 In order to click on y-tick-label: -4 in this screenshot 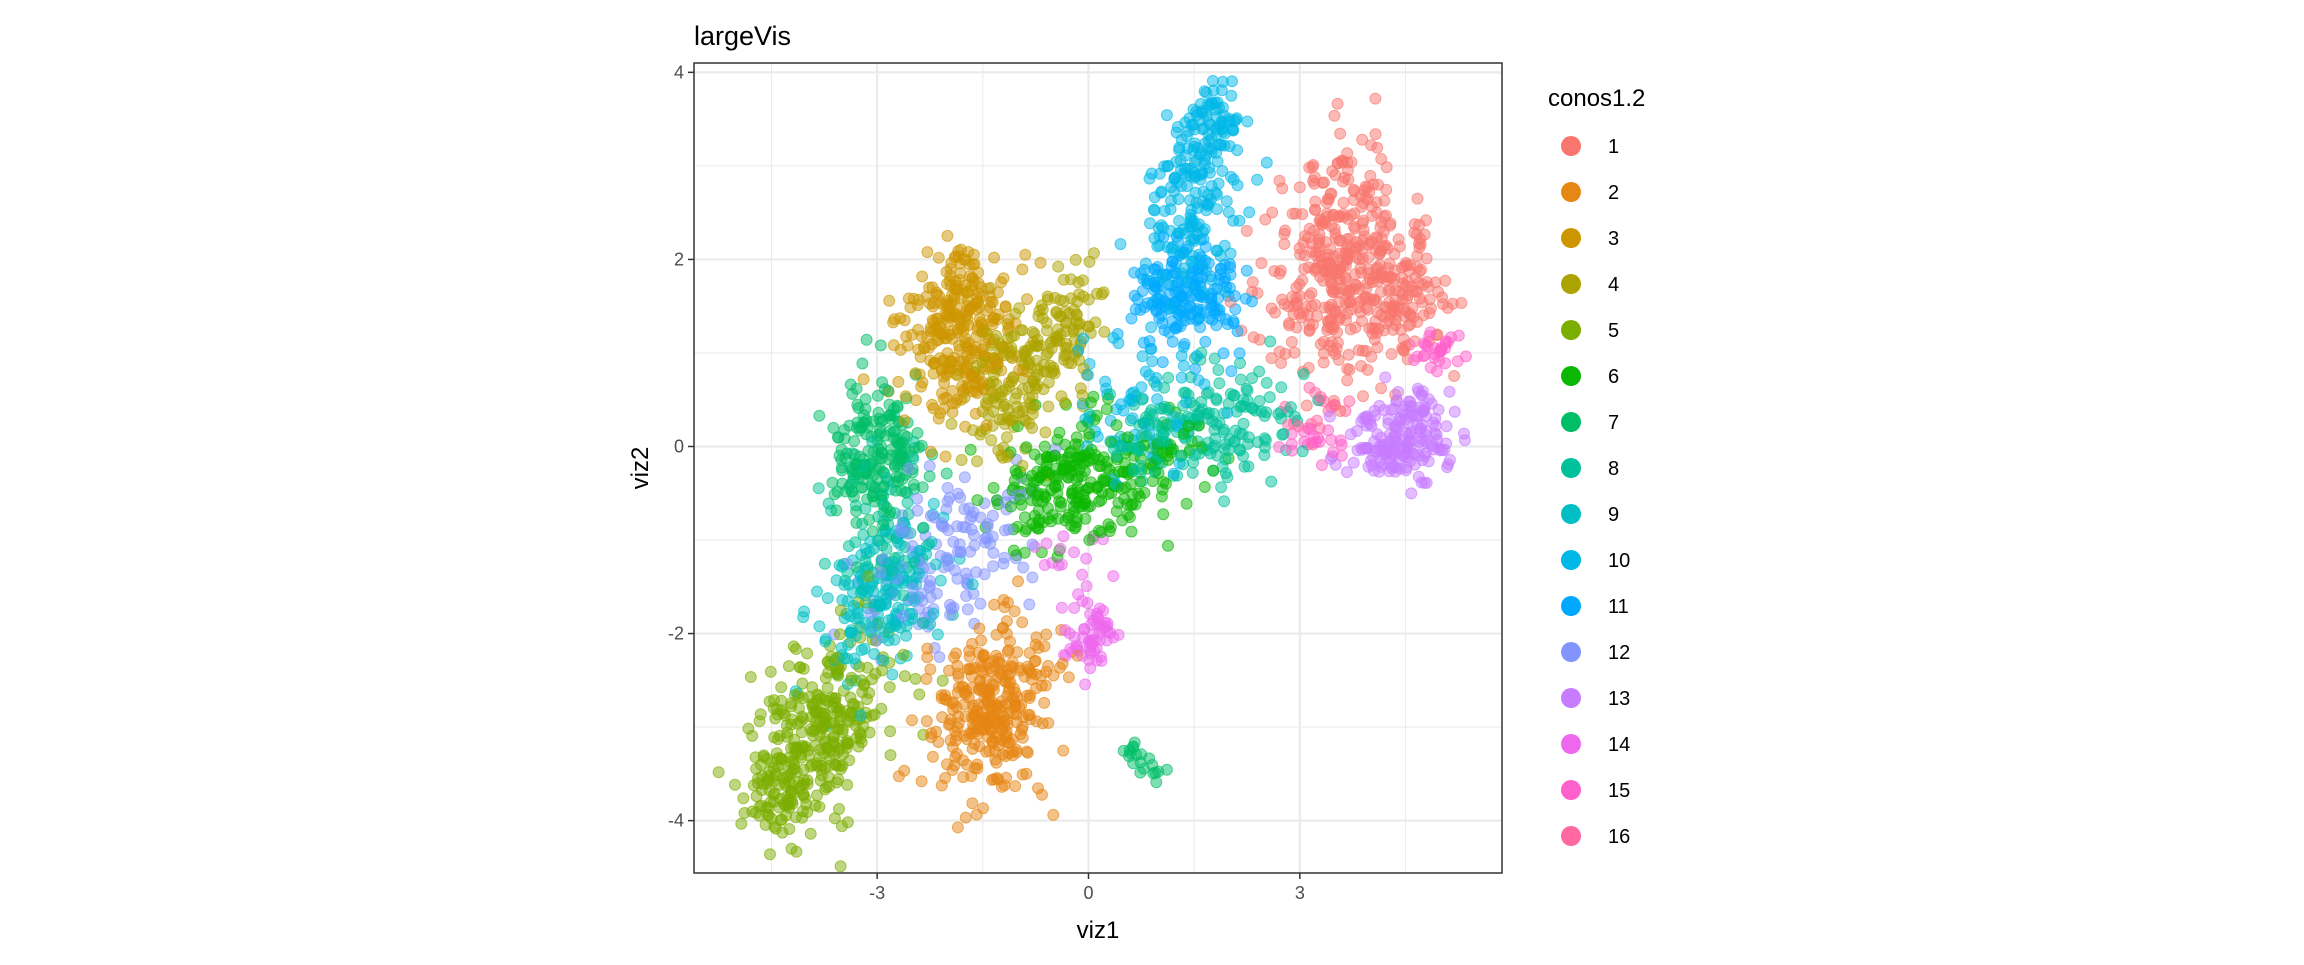, I will do `click(676, 821)`.